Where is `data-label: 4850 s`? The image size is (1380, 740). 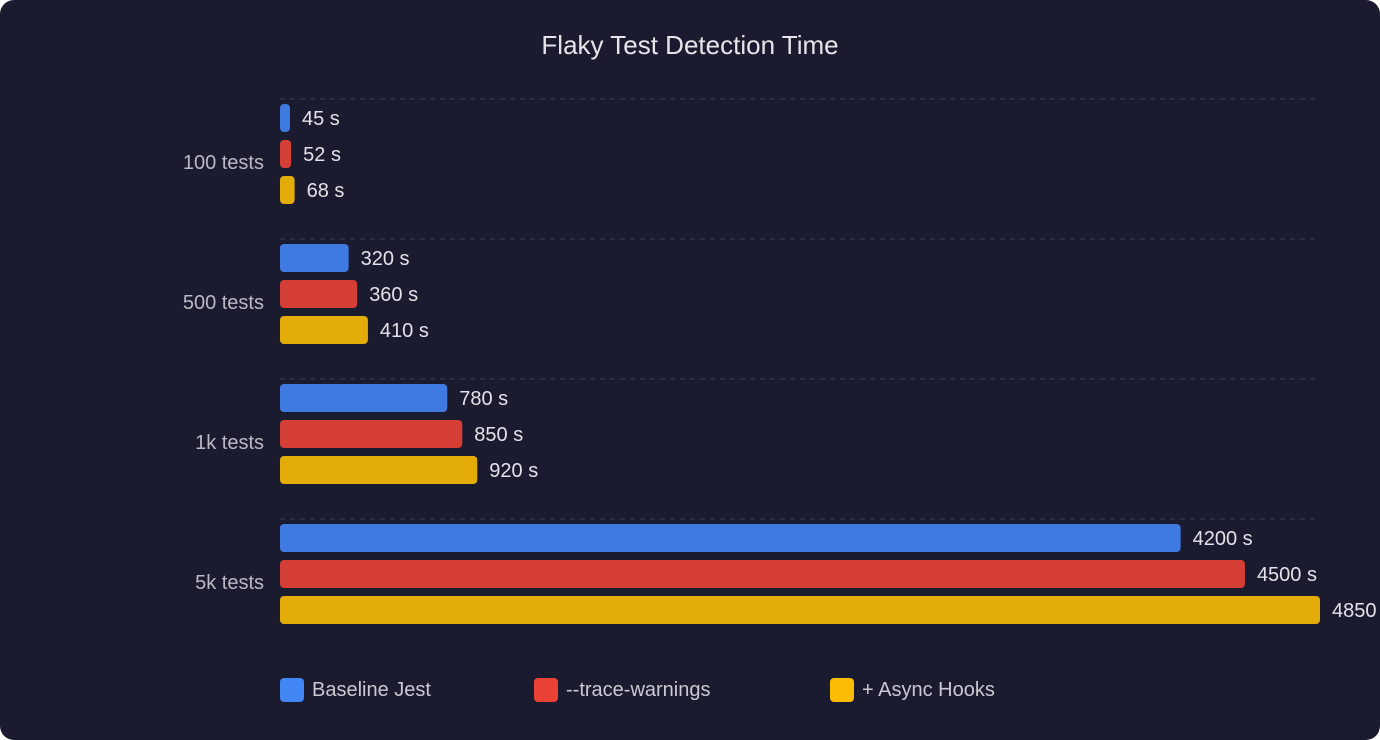
data-label: 4850 s is located at coordinates (1356, 611).